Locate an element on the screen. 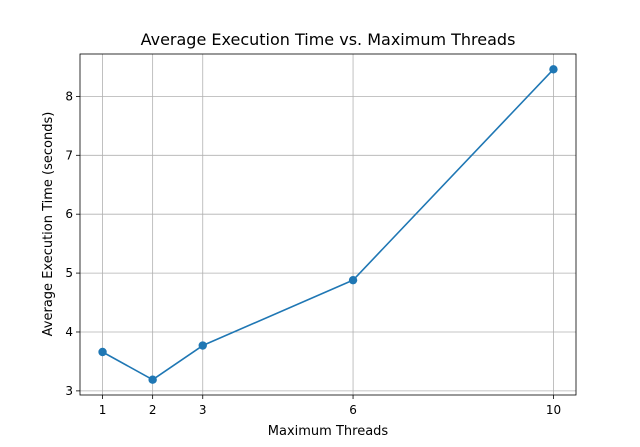 Image resolution: width=640 pixels, height=447 pixels. y-tick-label: 3 is located at coordinates (69, 391).